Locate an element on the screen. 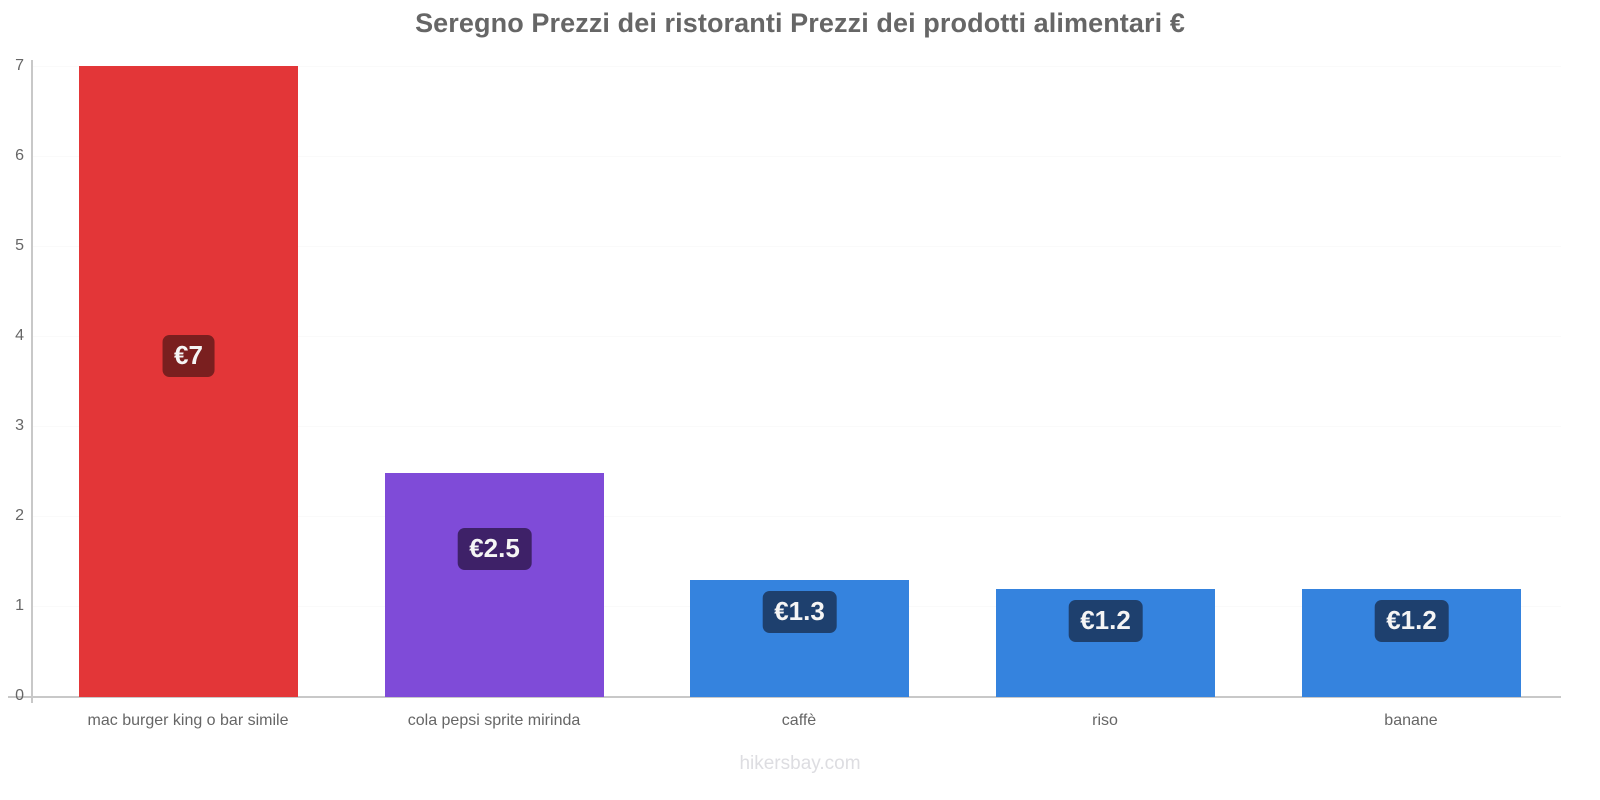 This screenshot has height=800, width=1600. y-tick-6: 6 is located at coordinates (19, 155).